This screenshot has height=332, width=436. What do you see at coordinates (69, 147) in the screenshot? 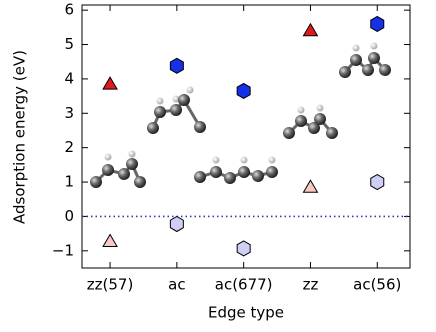
I see `y-tick-label: 2` at bounding box center [69, 147].